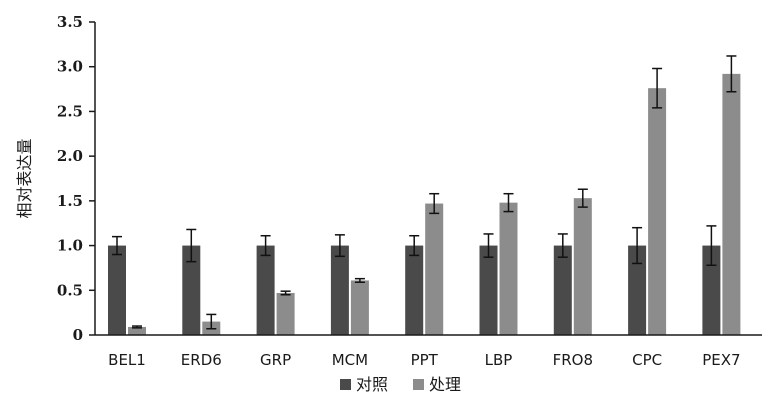 This screenshot has height=411, width=779. What do you see at coordinates (70, 290) in the screenshot?
I see `y-tick-label: 0.5` at bounding box center [70, 290].